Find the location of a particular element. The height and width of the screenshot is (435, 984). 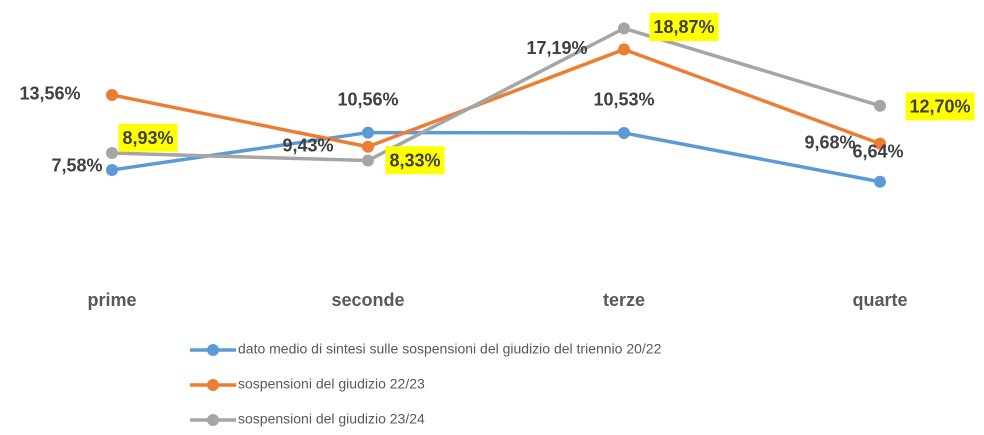

data-label: 8,33% is located at coordinates (414, 160).